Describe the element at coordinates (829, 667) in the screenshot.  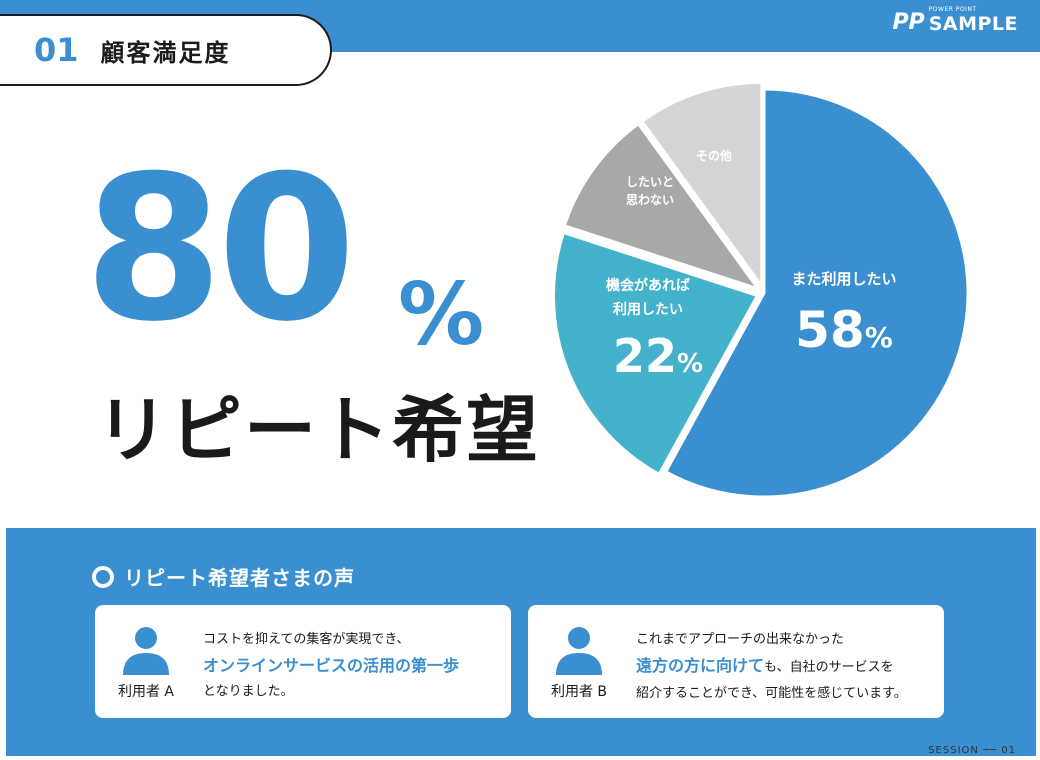
I see `voice-line-rest: も、自社のサービスを` at that location.